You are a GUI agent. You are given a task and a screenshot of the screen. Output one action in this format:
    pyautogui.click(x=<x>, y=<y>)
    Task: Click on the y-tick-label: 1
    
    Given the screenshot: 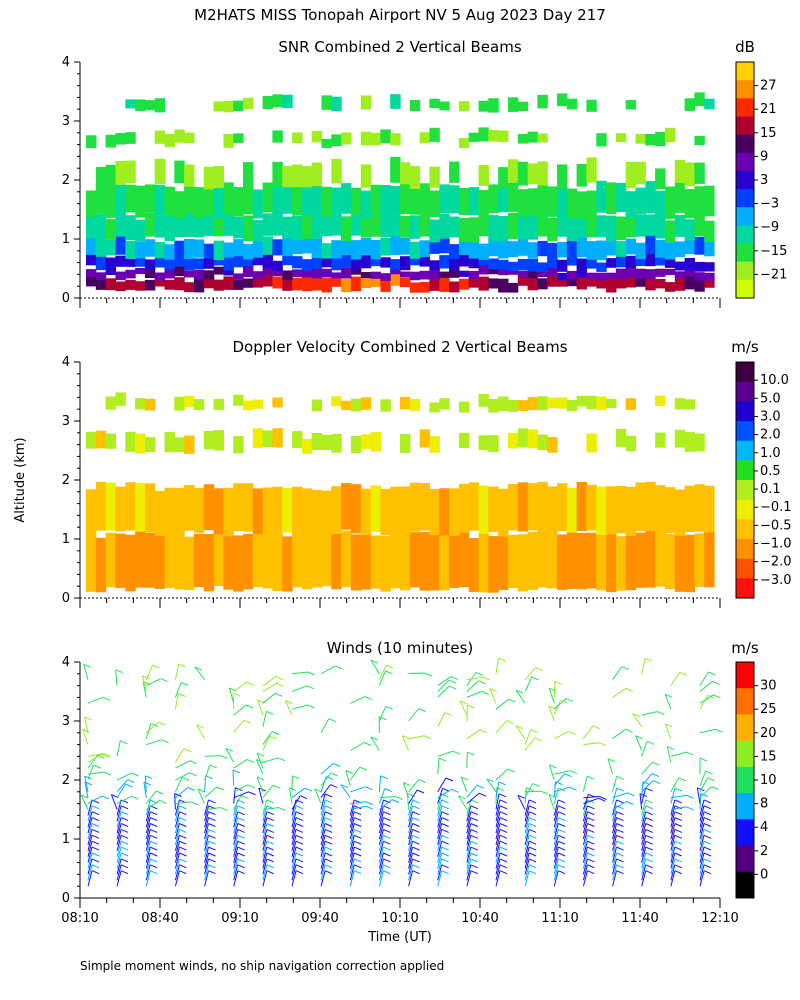 What is the action you would take?
    pyautogui.click(x=66, y=239)
    